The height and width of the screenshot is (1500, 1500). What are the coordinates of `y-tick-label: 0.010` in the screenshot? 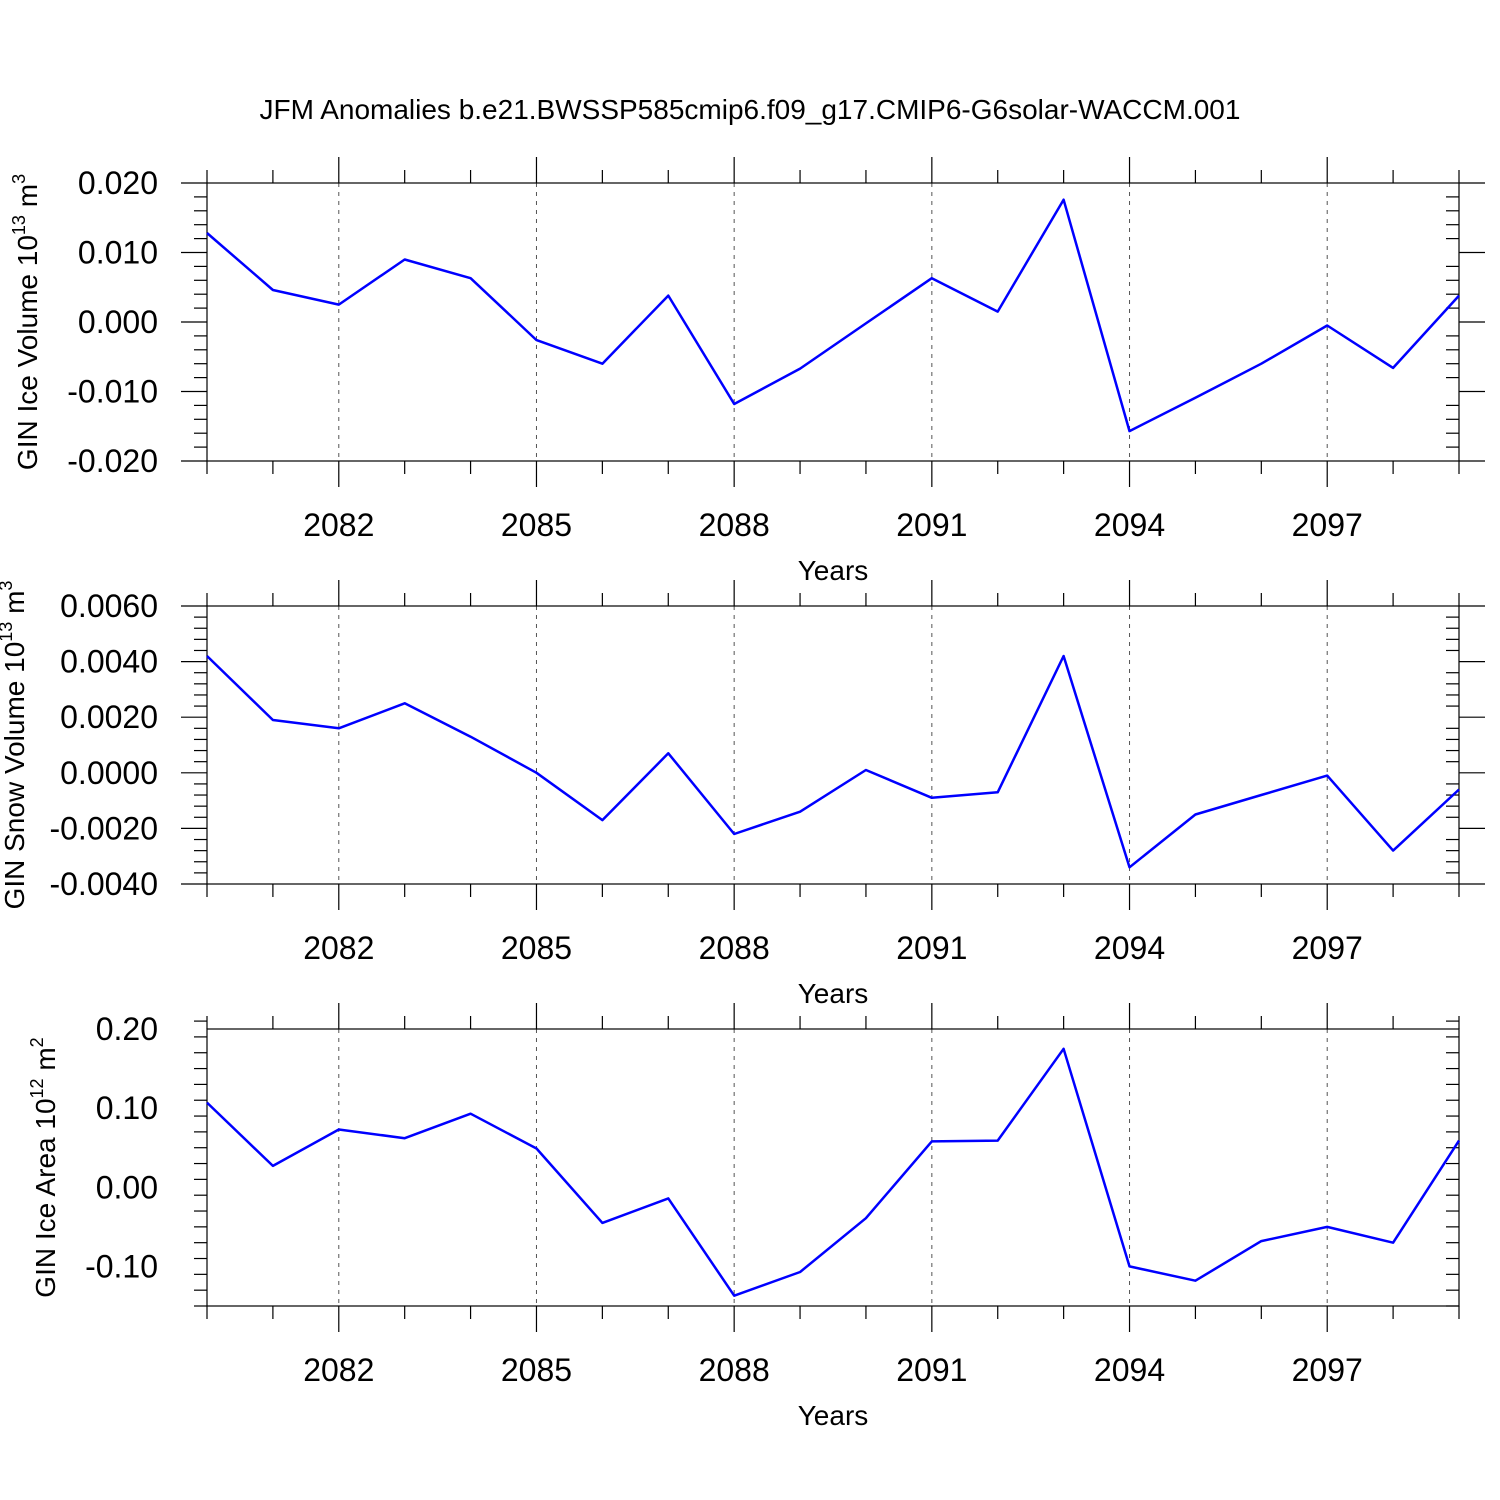 It's located at (118, 253).